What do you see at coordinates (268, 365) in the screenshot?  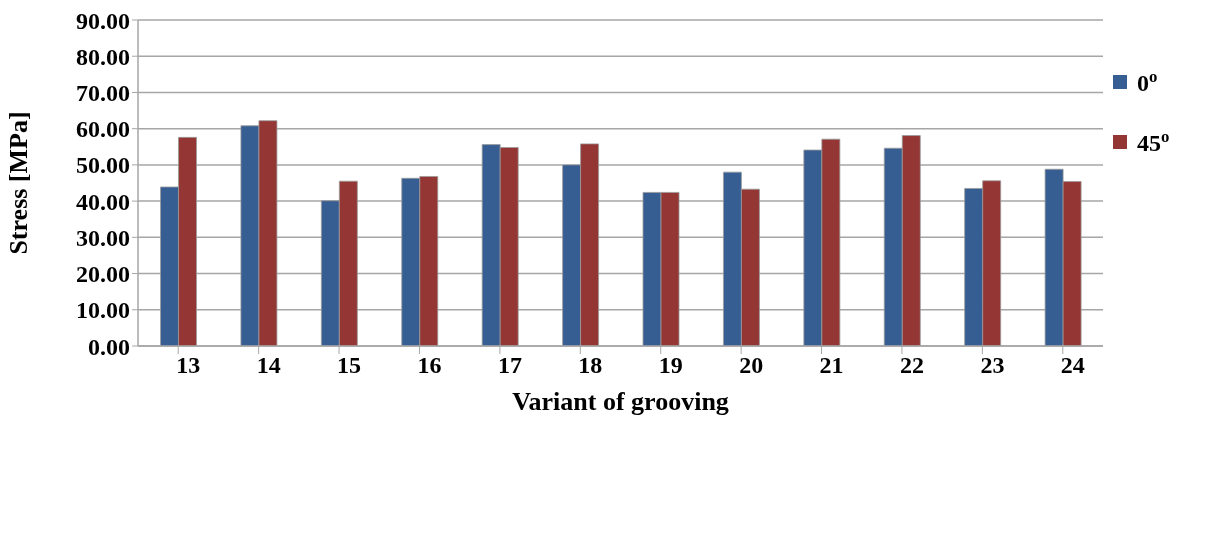 I see `x-tick-label: 14` at bounding box center [268, 365].